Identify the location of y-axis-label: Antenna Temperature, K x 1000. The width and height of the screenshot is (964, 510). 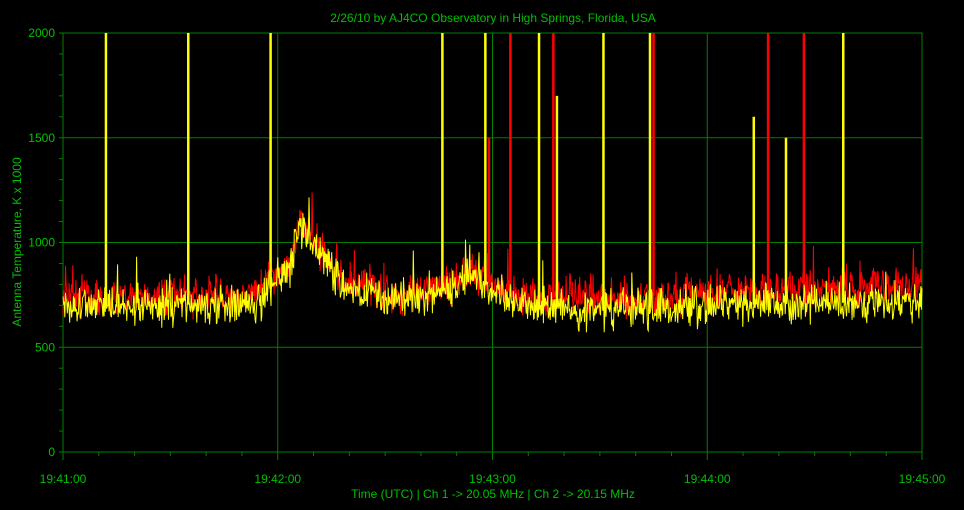
(17, 242).